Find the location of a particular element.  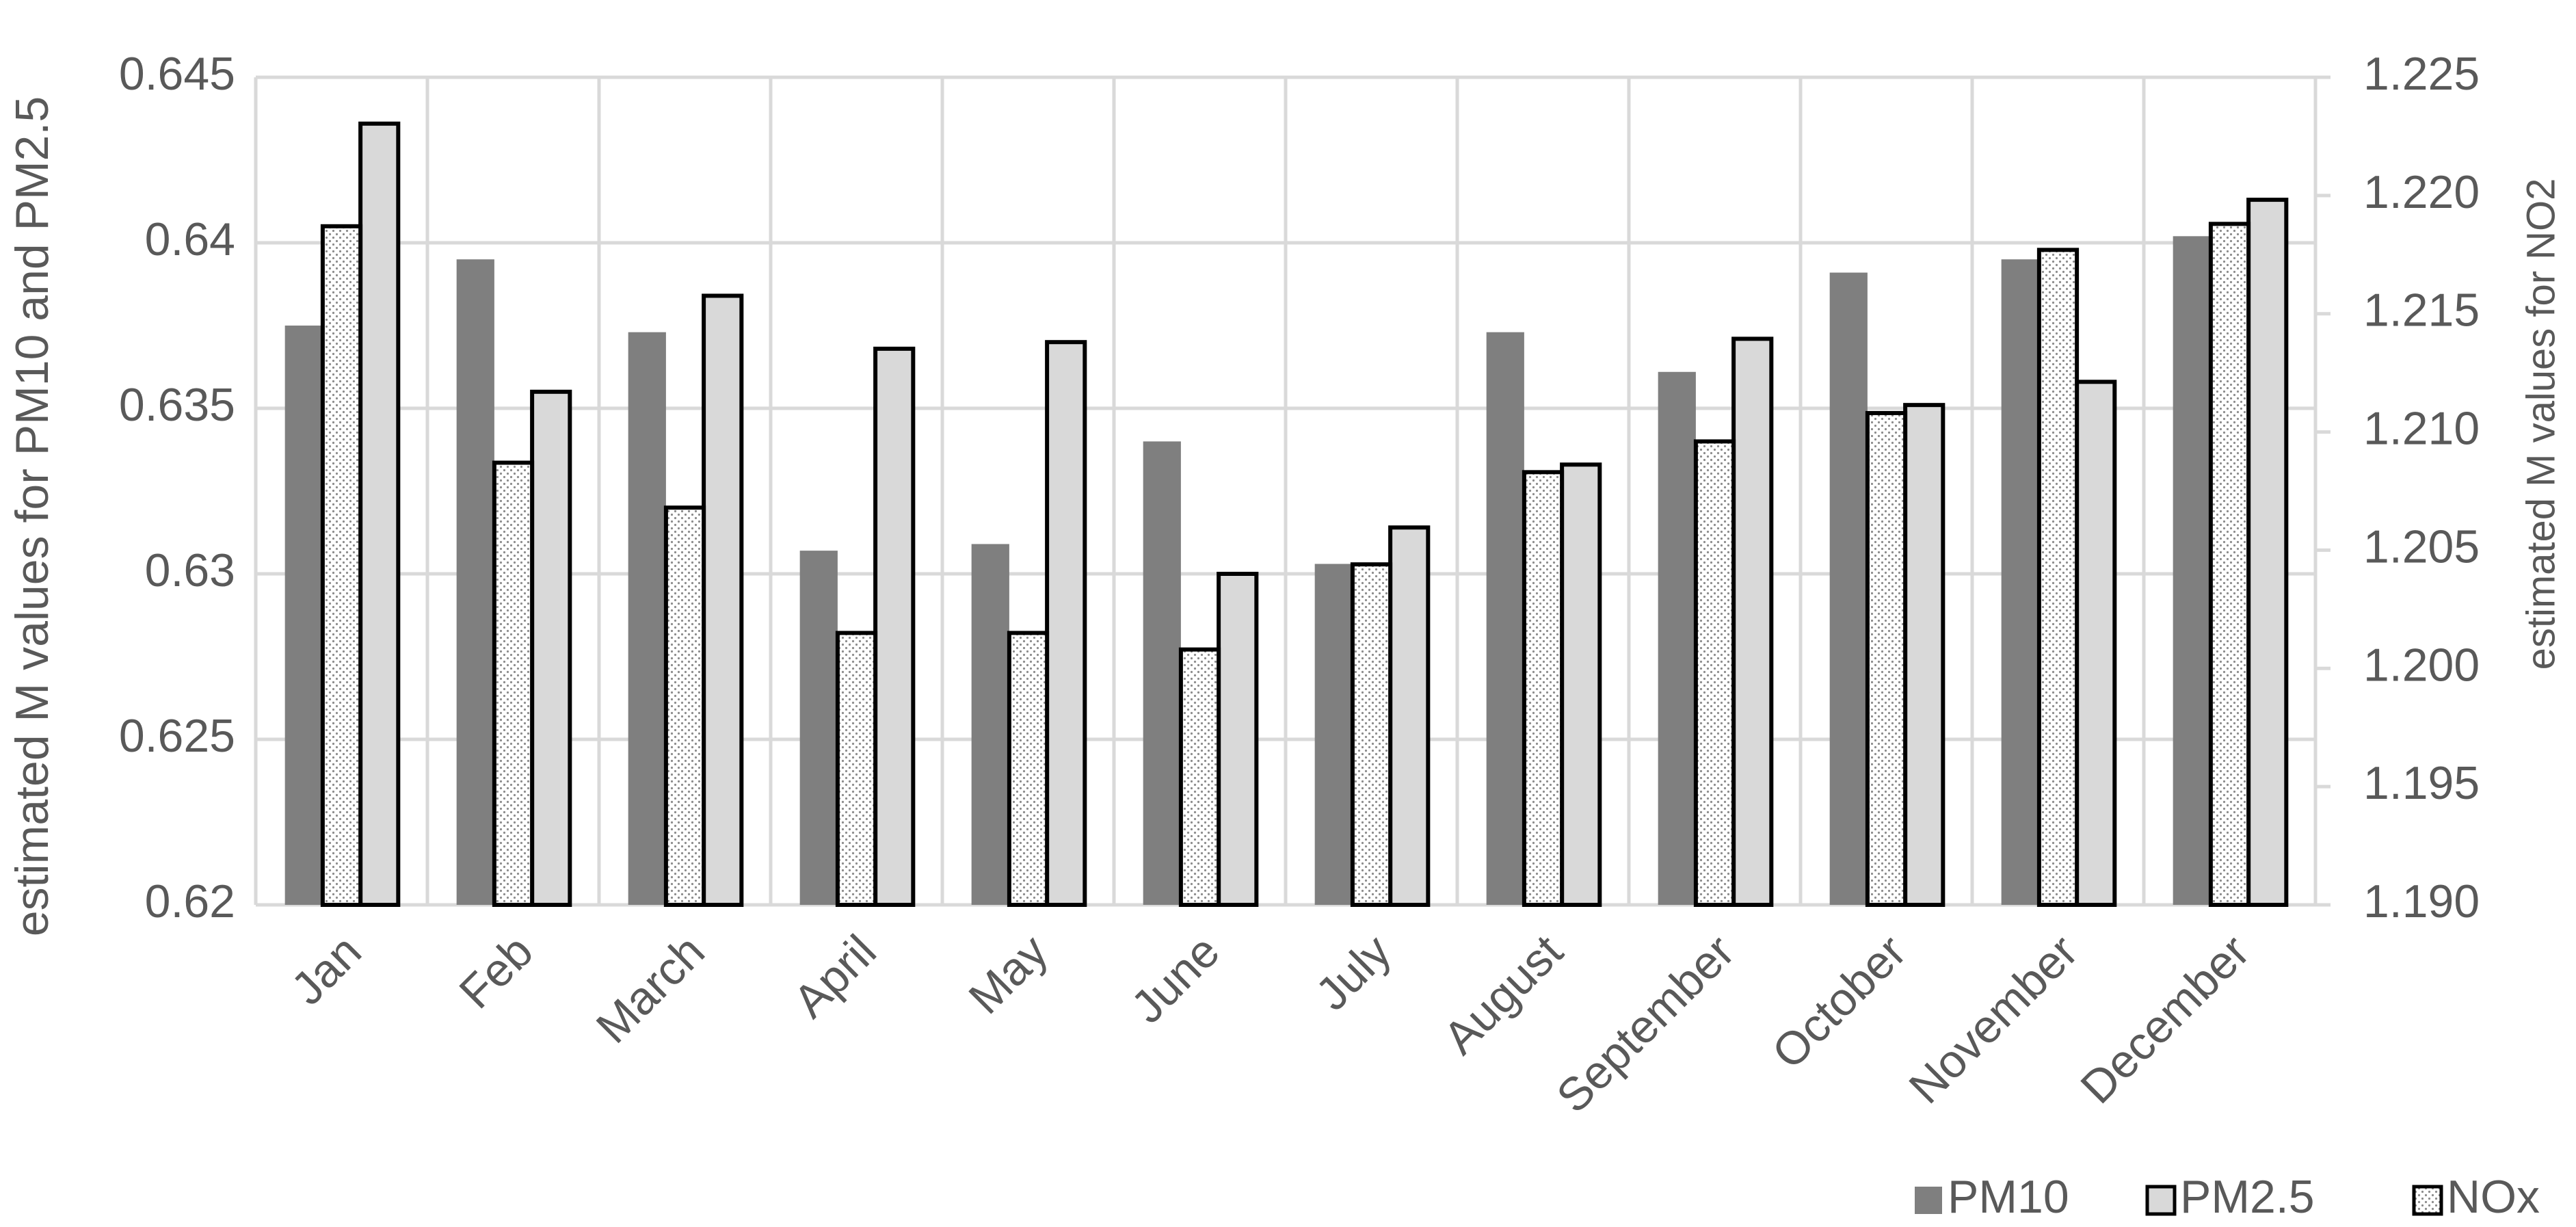

x-tick-label: June is located at coordinates (1175, 979).